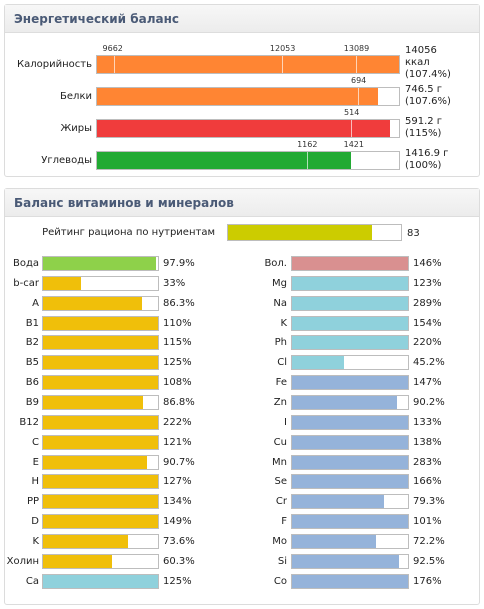 This screenshot has height=609, width=484. Describe the element at coordinates (179, 303) in the screenshot. I see `nutrient-value-a: 86.3%` at that location.